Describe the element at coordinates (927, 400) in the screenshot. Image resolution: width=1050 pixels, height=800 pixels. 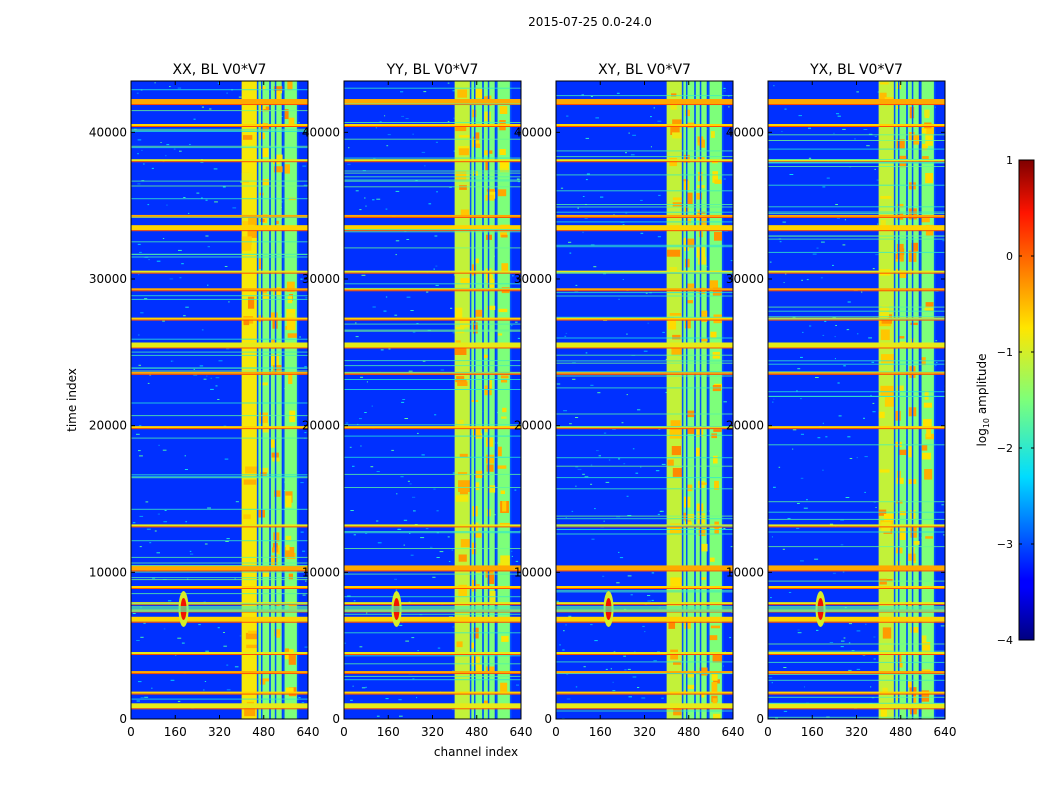
I see `hot-channel-band` at that location.